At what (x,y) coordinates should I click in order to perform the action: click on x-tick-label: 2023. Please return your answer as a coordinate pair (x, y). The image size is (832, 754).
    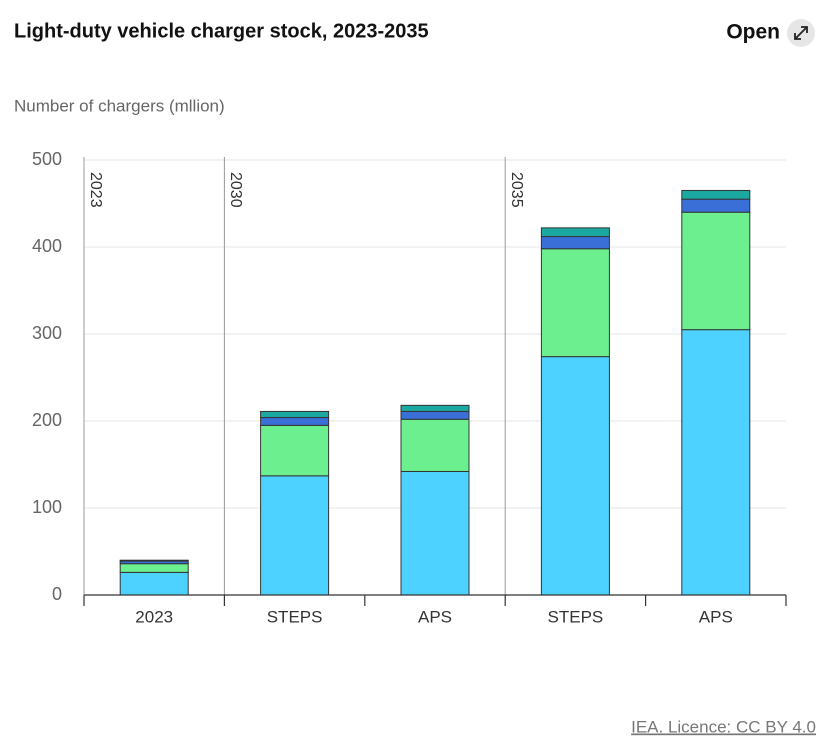
    Looking at the image, I should click on (154, 616).